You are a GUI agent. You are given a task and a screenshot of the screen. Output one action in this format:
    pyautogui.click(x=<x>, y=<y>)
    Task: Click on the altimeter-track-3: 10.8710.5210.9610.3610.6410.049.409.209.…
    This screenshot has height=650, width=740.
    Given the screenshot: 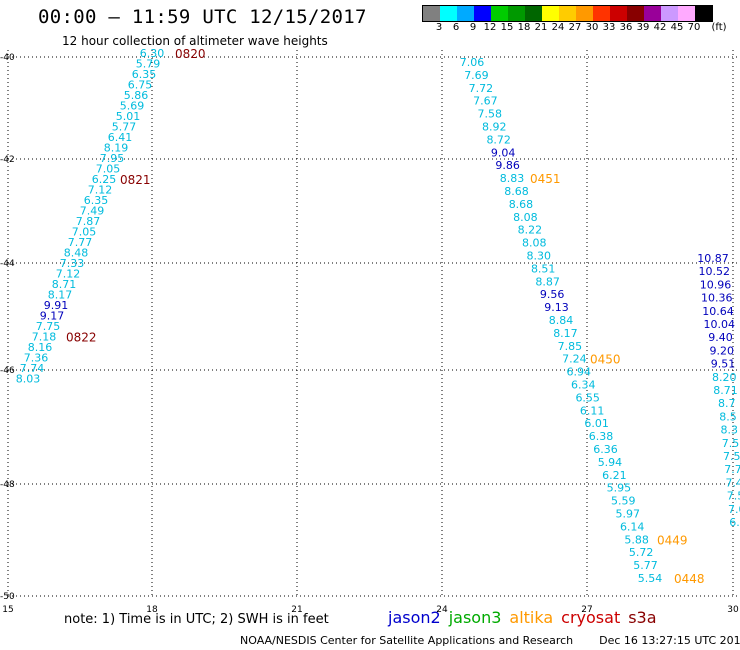 What is the action you would take?
    pyautogui.click(x=718, y=390)
    